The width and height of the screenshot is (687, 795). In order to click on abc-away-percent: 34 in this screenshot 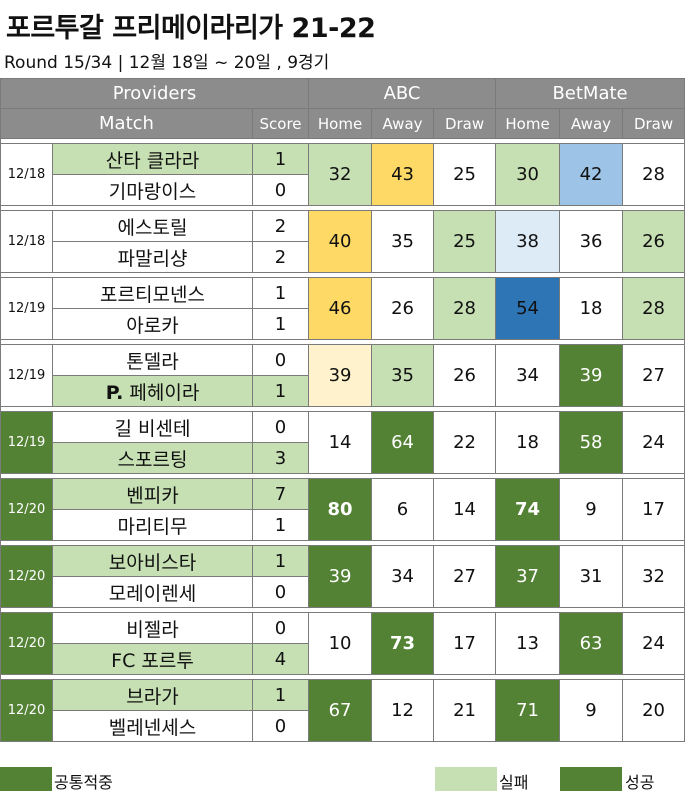, I will do `click(403, 576)`.